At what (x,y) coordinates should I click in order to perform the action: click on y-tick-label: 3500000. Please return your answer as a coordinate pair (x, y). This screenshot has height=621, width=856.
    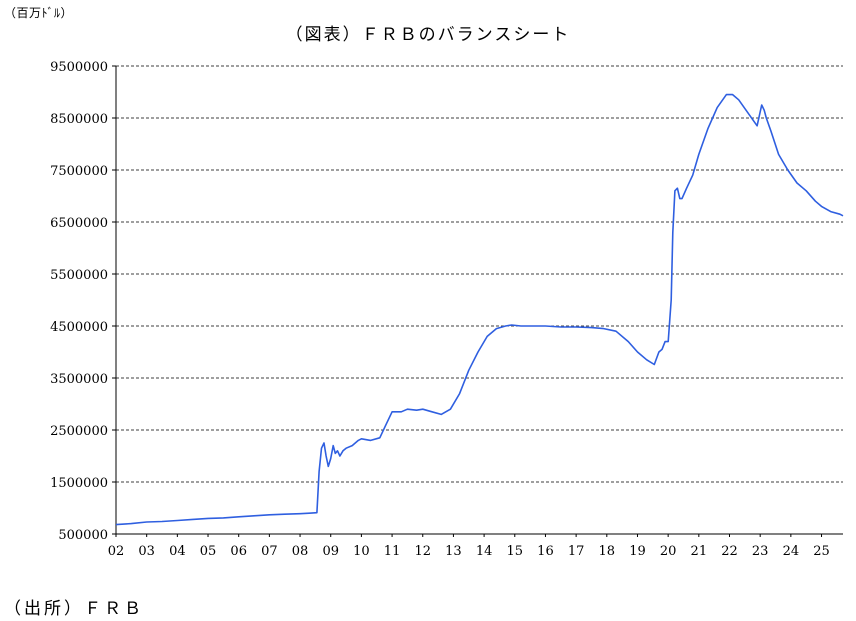
    Looking at the image, I should click on (79, 379).